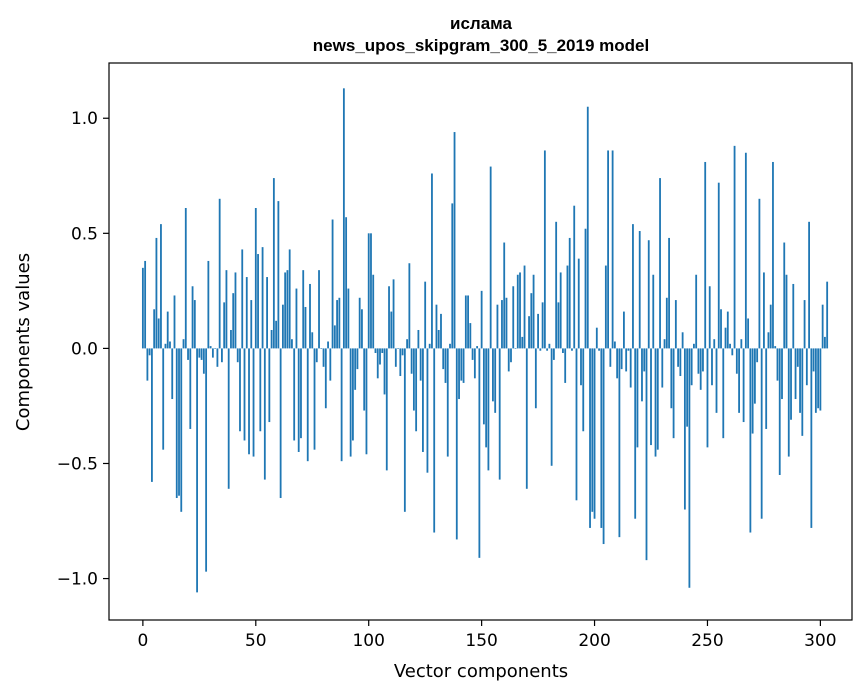 The width and height of the screenshot is (867, 696). What do you see at coordinates (142, 641) in the screenshot?
I see `x-tick-label: 0` at bounding box center [142, 641].